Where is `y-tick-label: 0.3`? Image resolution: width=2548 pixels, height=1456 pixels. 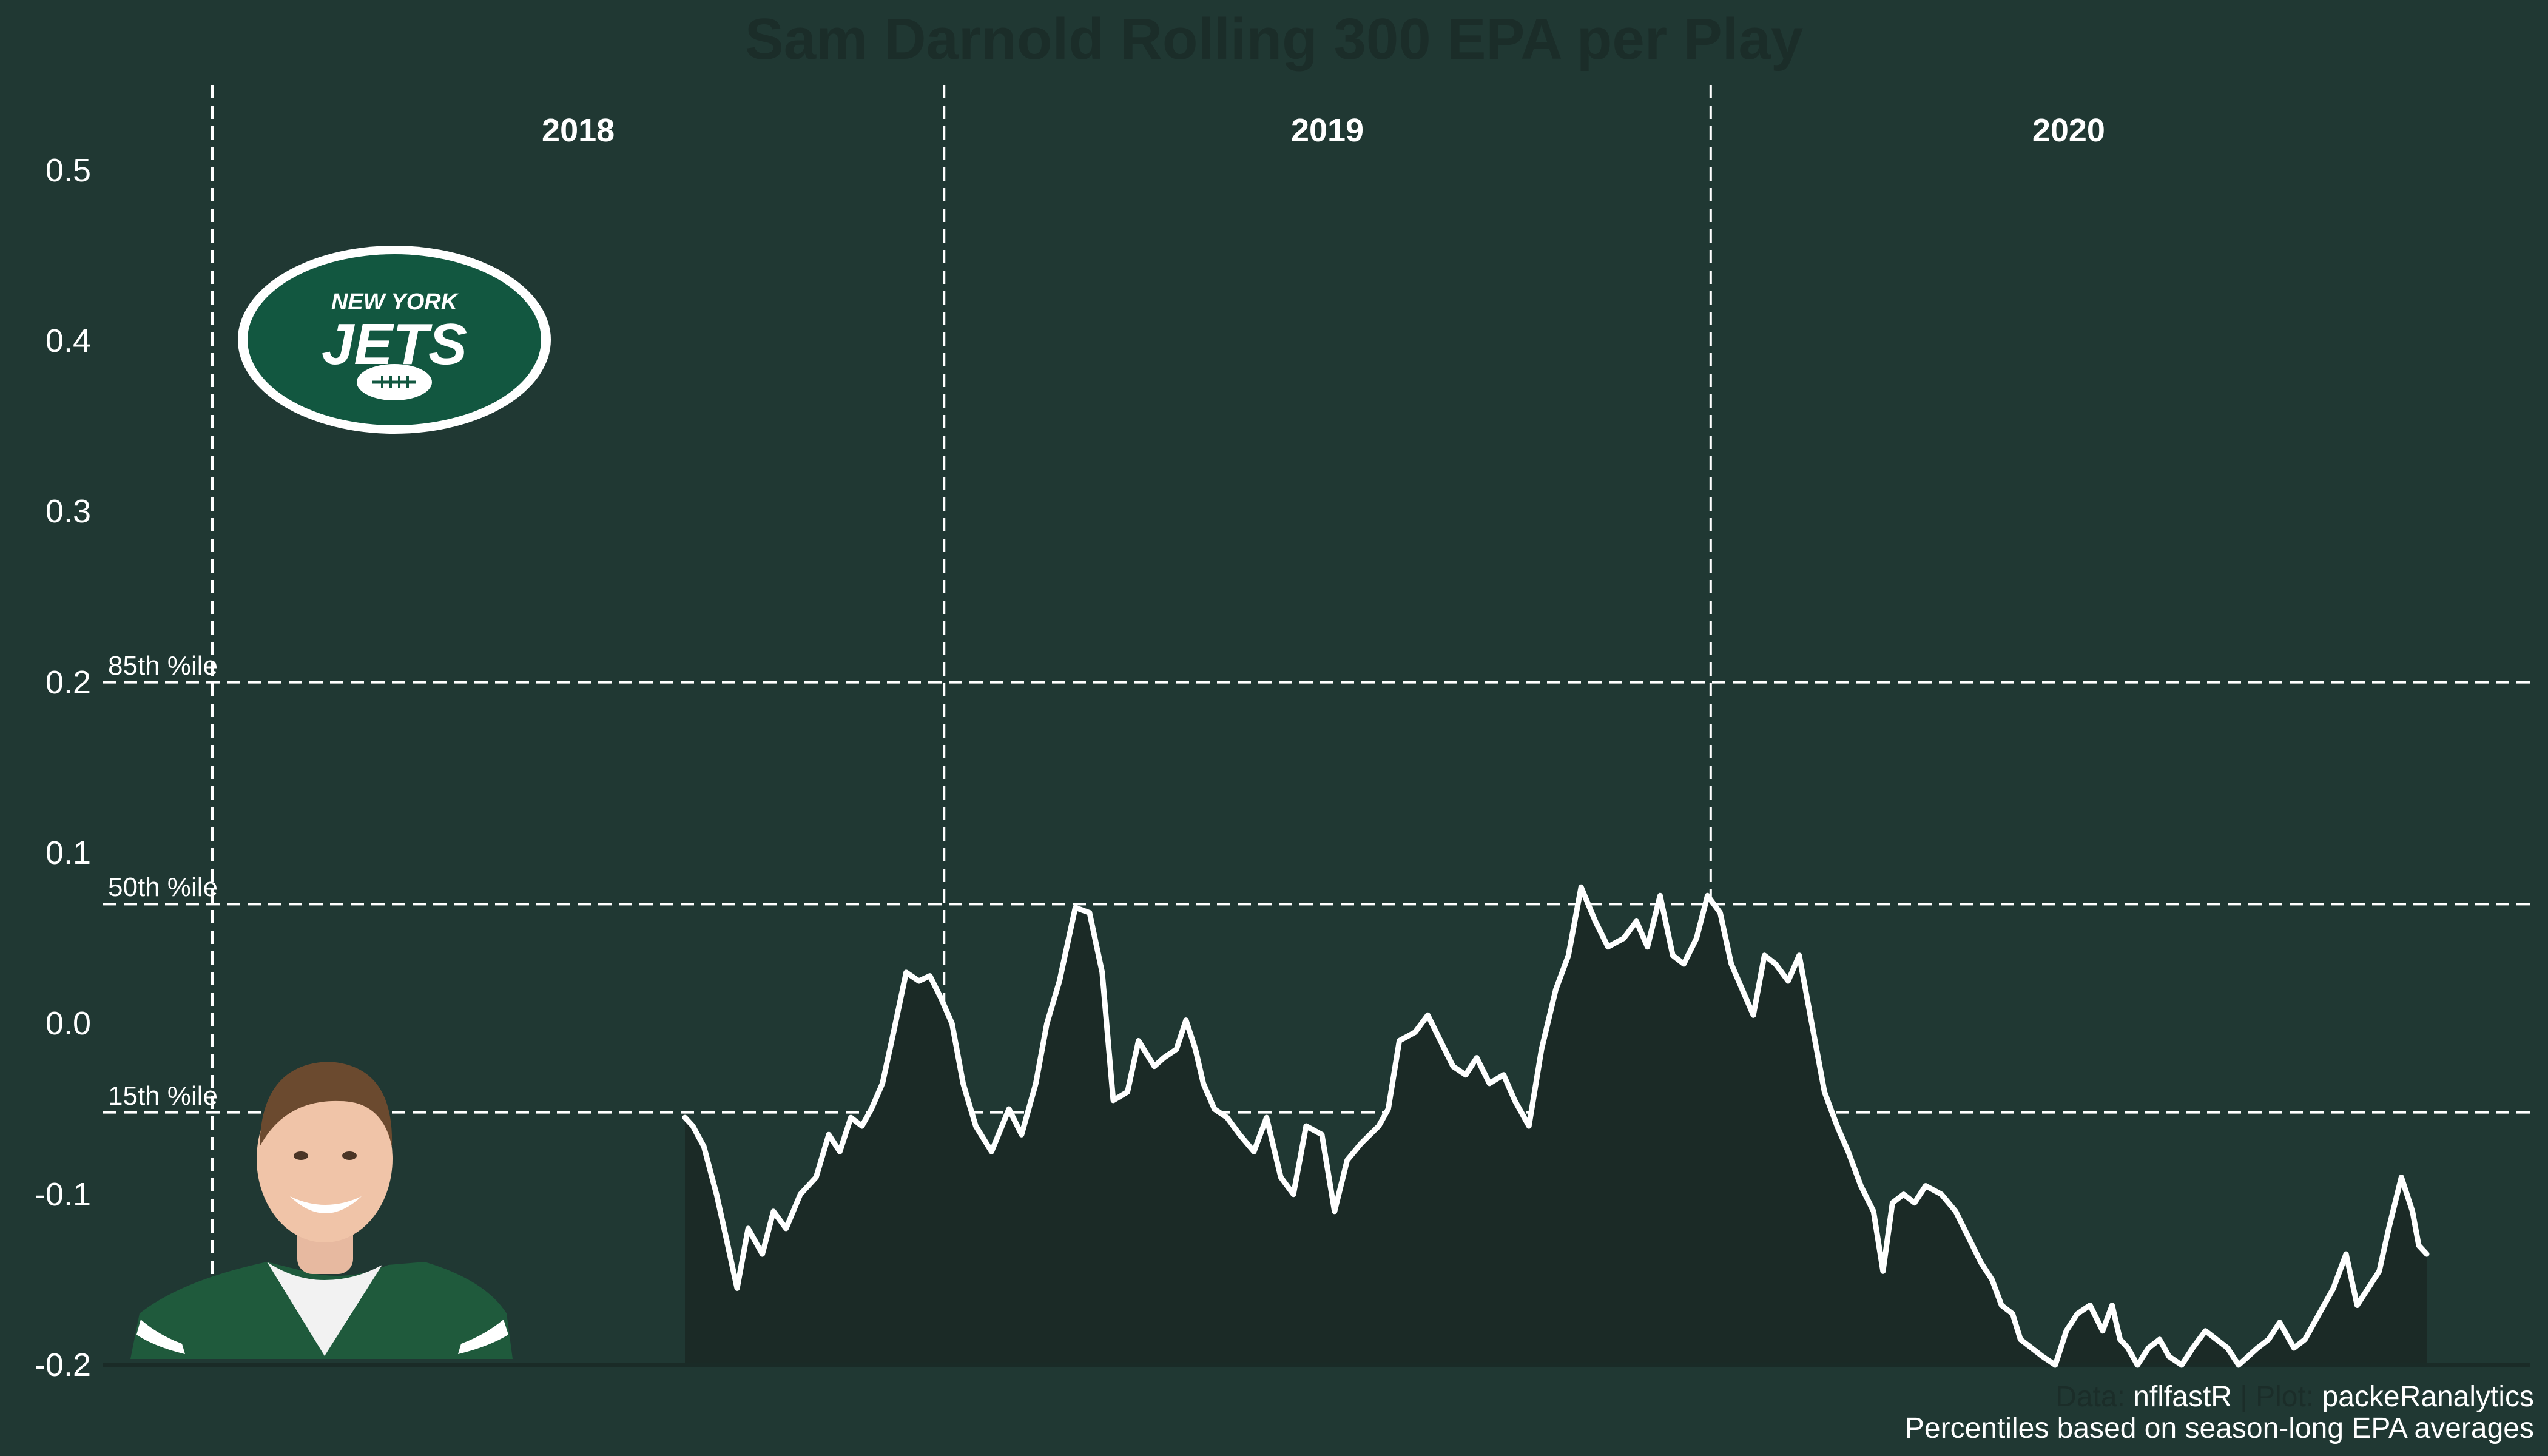
y-tick-label: 0.3 is located at coordinates (68, 511).